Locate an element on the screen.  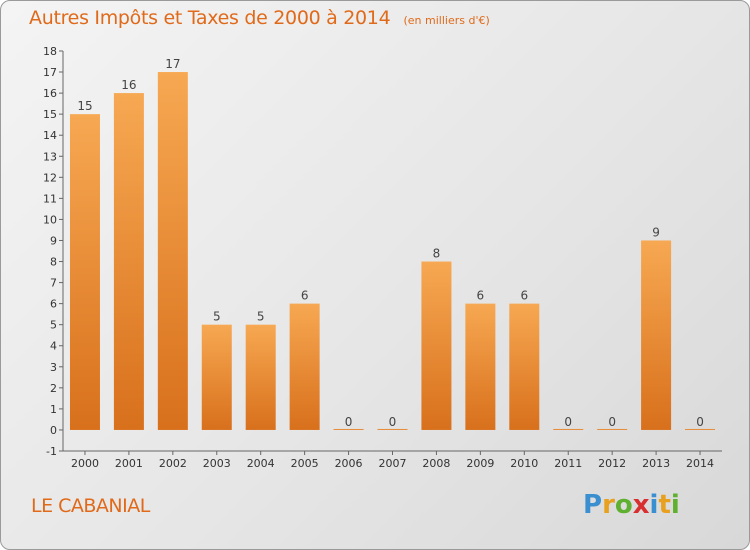
y-tick-label: 9 is located at coordinates (53, 240).